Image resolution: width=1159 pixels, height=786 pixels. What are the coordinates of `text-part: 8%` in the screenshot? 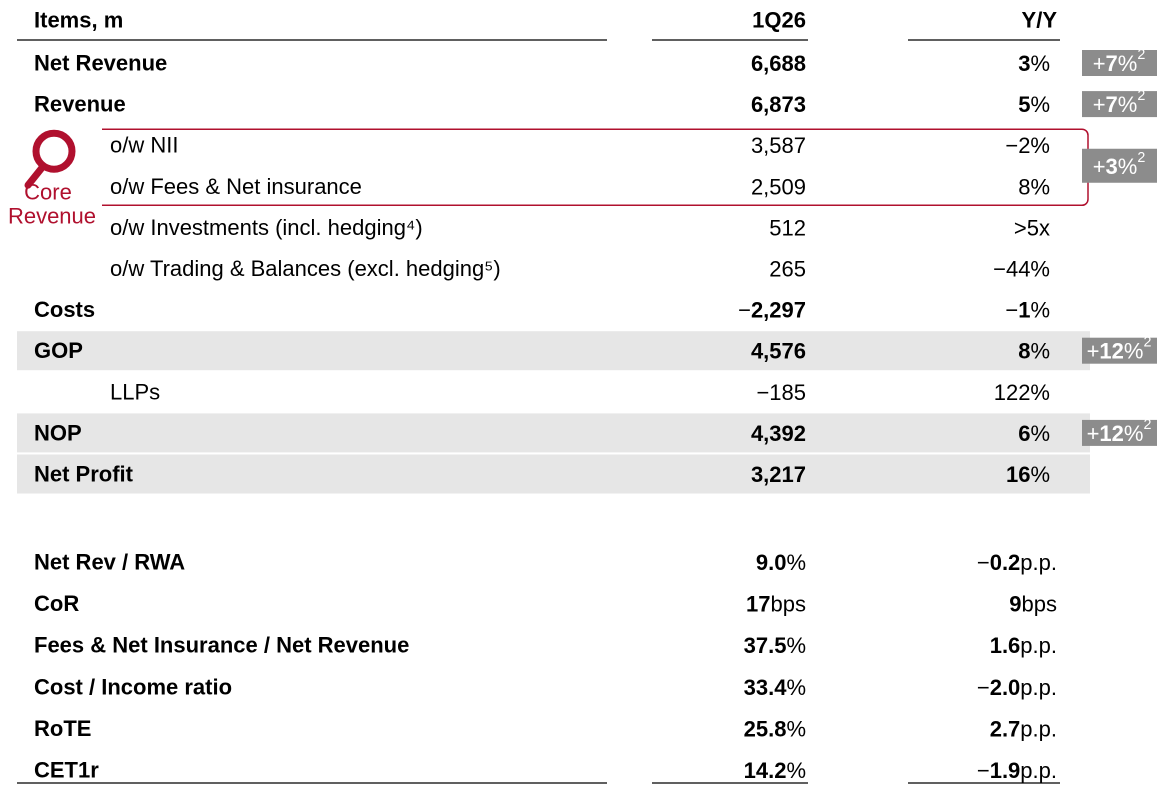 It's located at (1034, 186).